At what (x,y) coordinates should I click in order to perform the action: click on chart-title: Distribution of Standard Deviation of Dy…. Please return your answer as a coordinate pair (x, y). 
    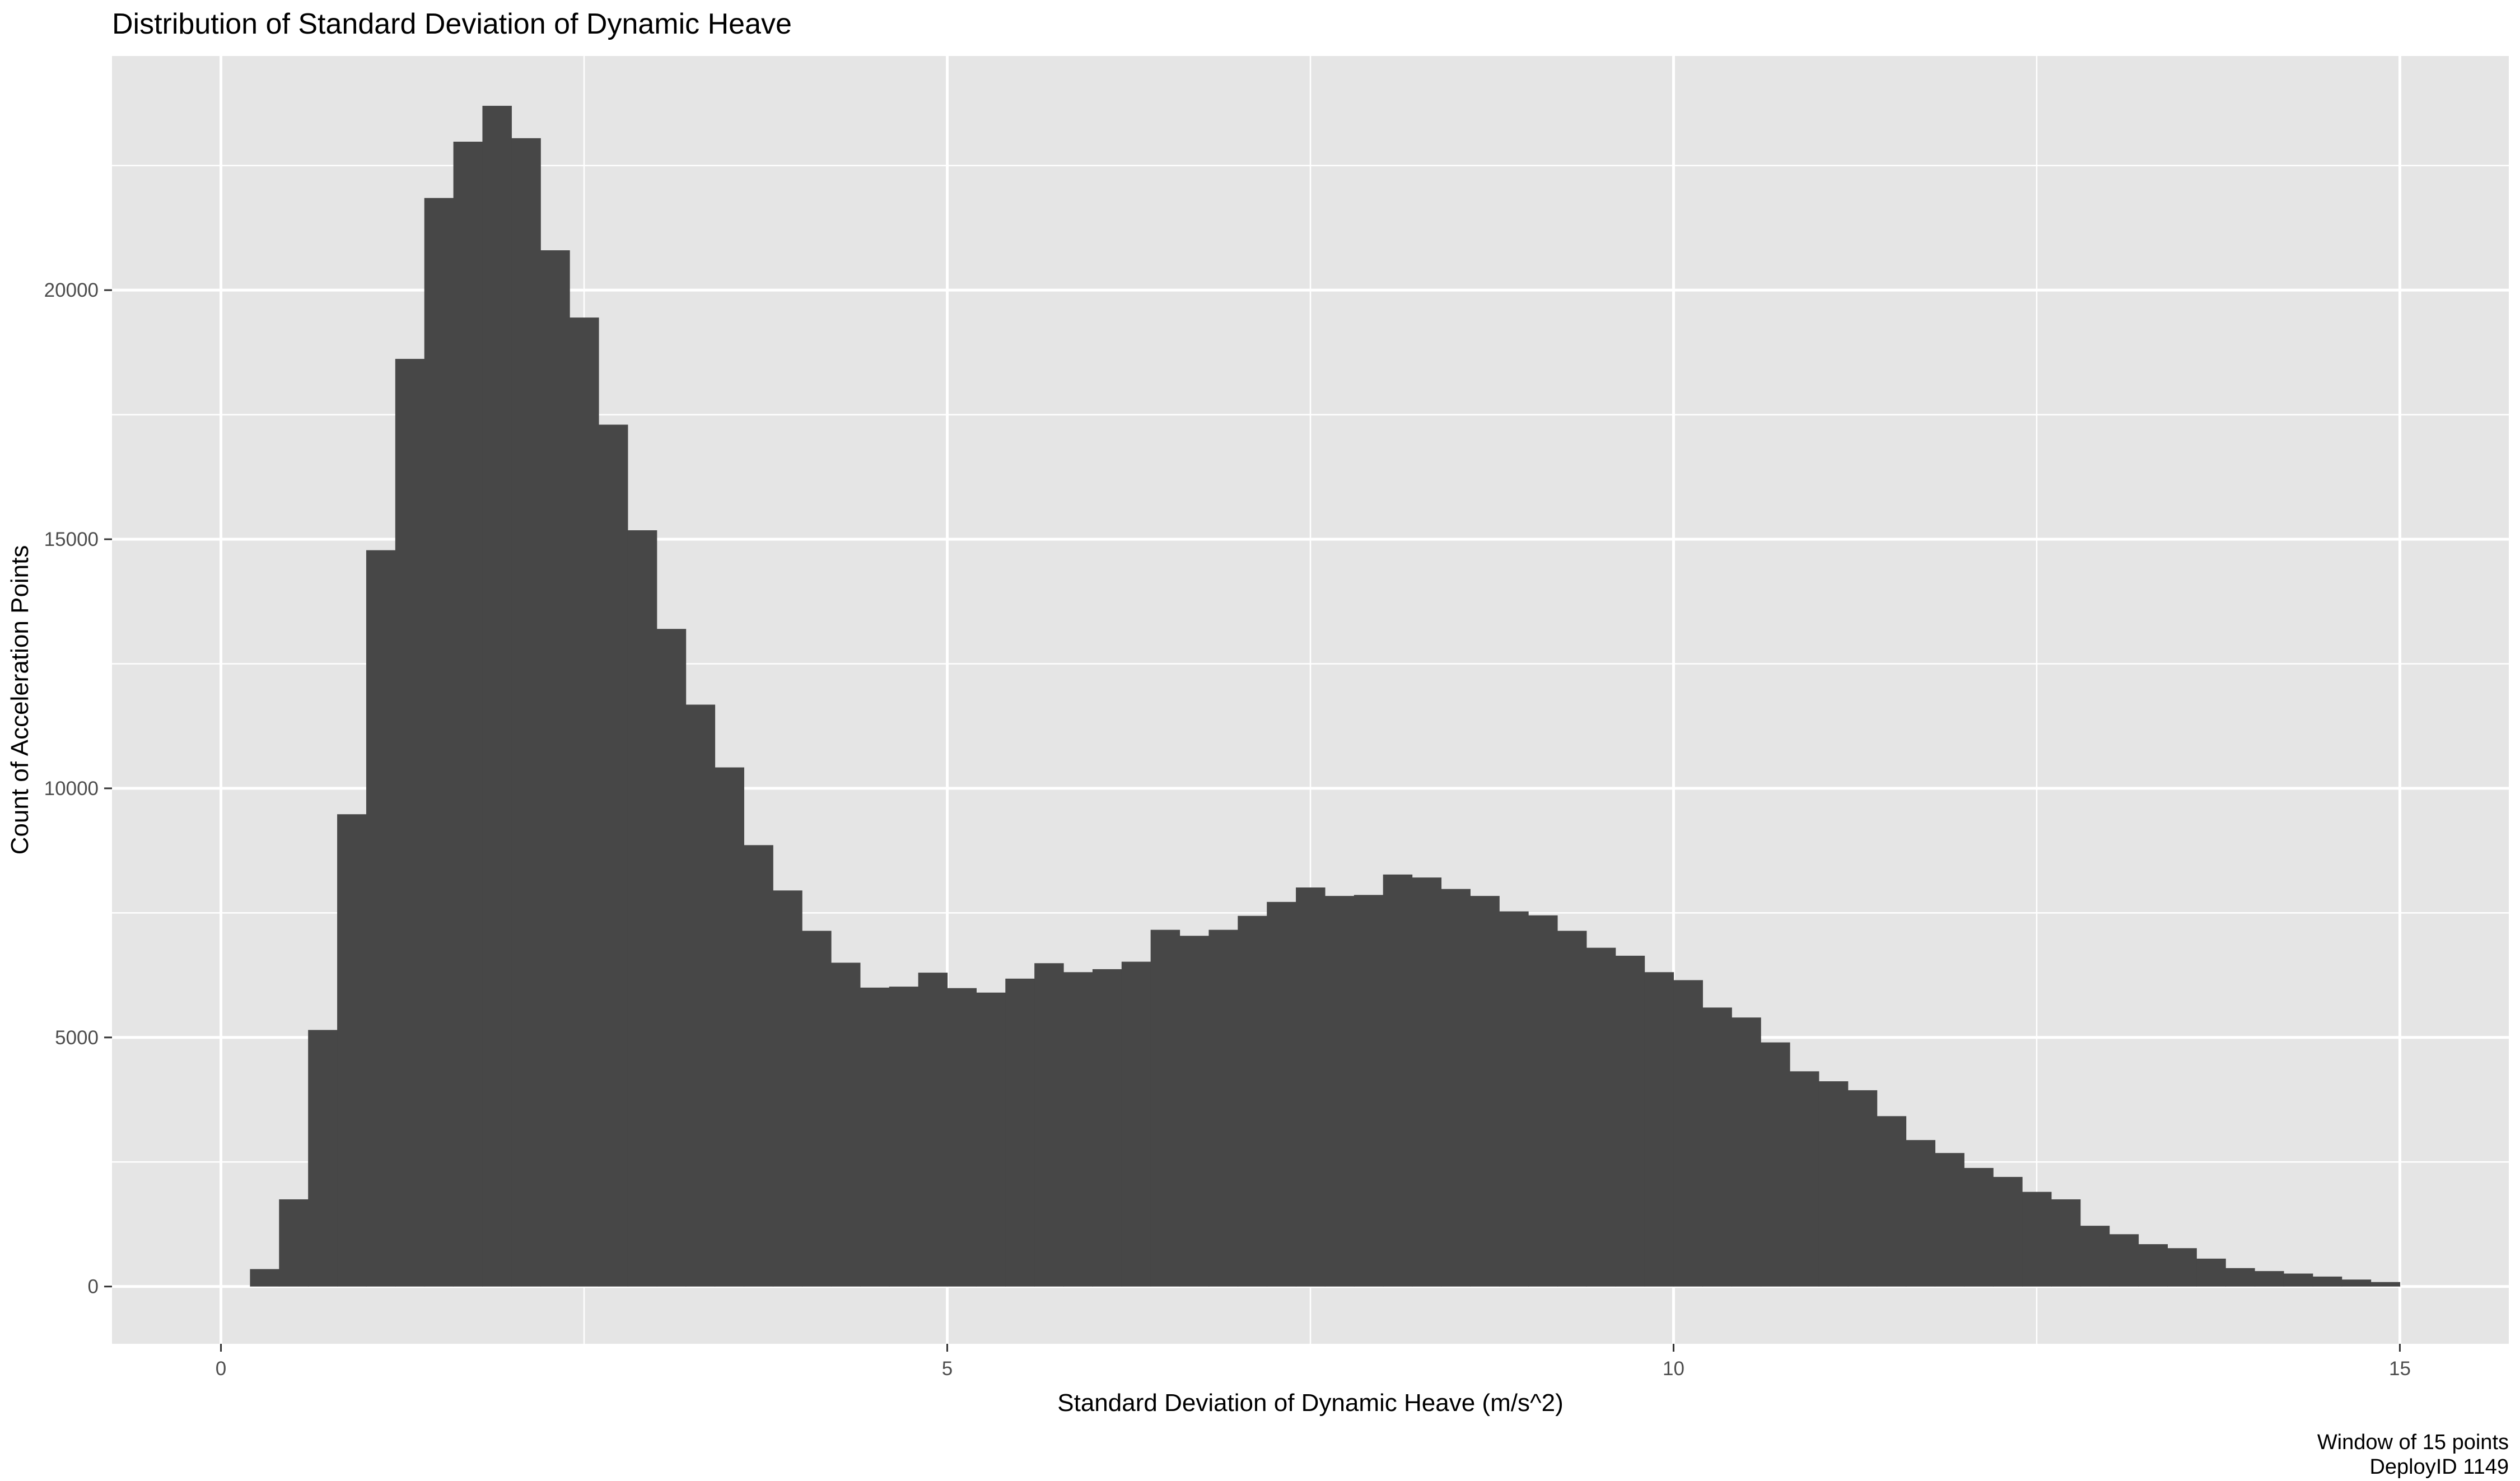
    Looking at the image, I should click on (452, 24).